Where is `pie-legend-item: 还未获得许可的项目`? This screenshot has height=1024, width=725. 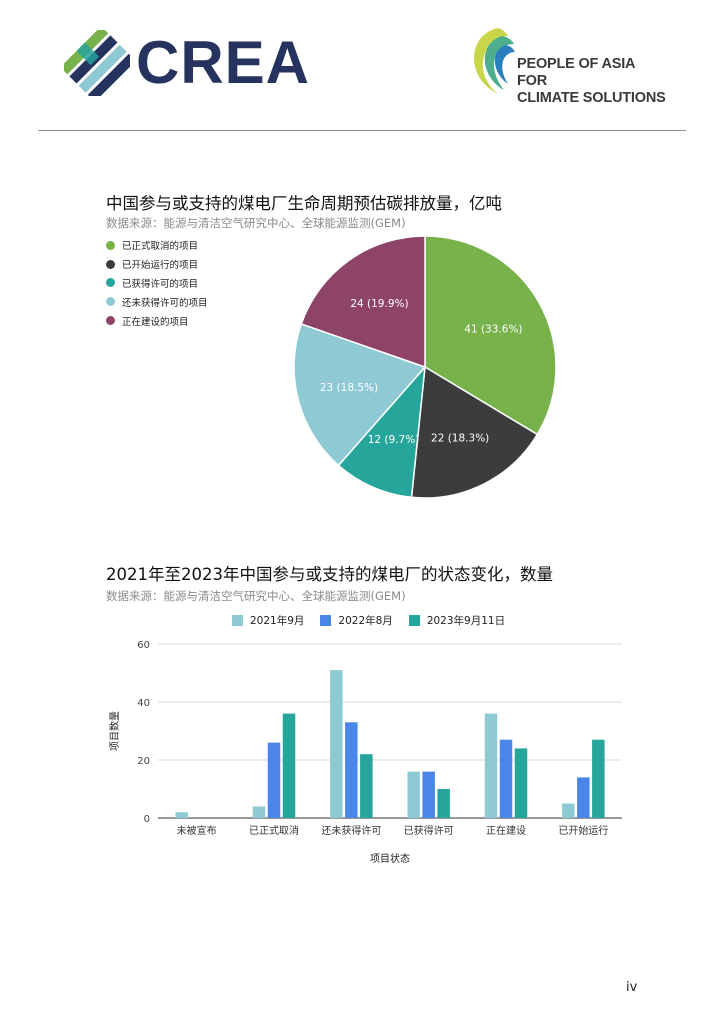
pie-legend-item: 还未获得许可的项目 is located at coordinates (157, 301).